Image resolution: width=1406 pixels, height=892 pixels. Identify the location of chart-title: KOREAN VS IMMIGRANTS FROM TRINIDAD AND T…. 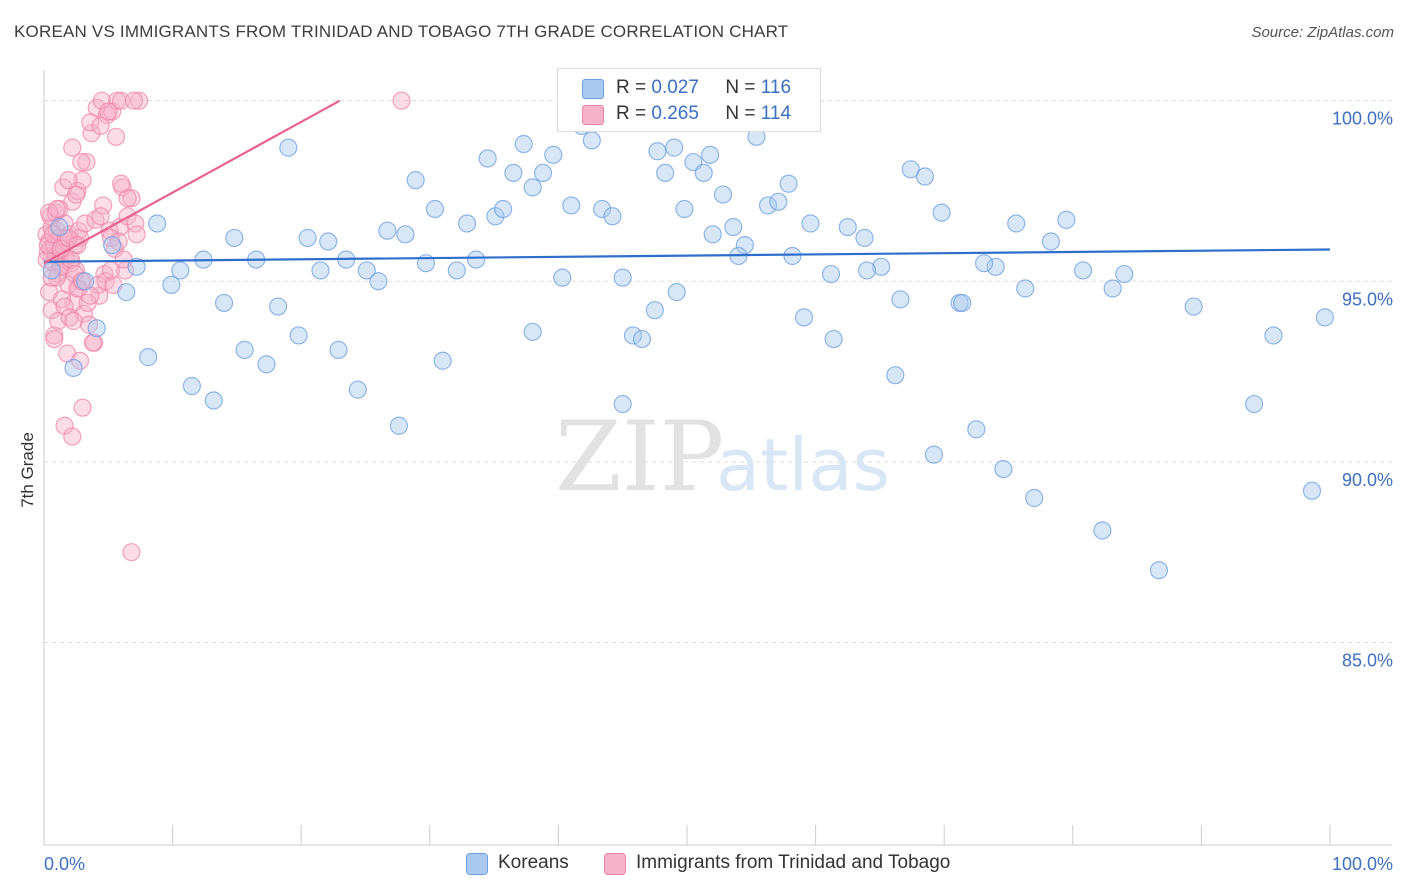
(401, 31).